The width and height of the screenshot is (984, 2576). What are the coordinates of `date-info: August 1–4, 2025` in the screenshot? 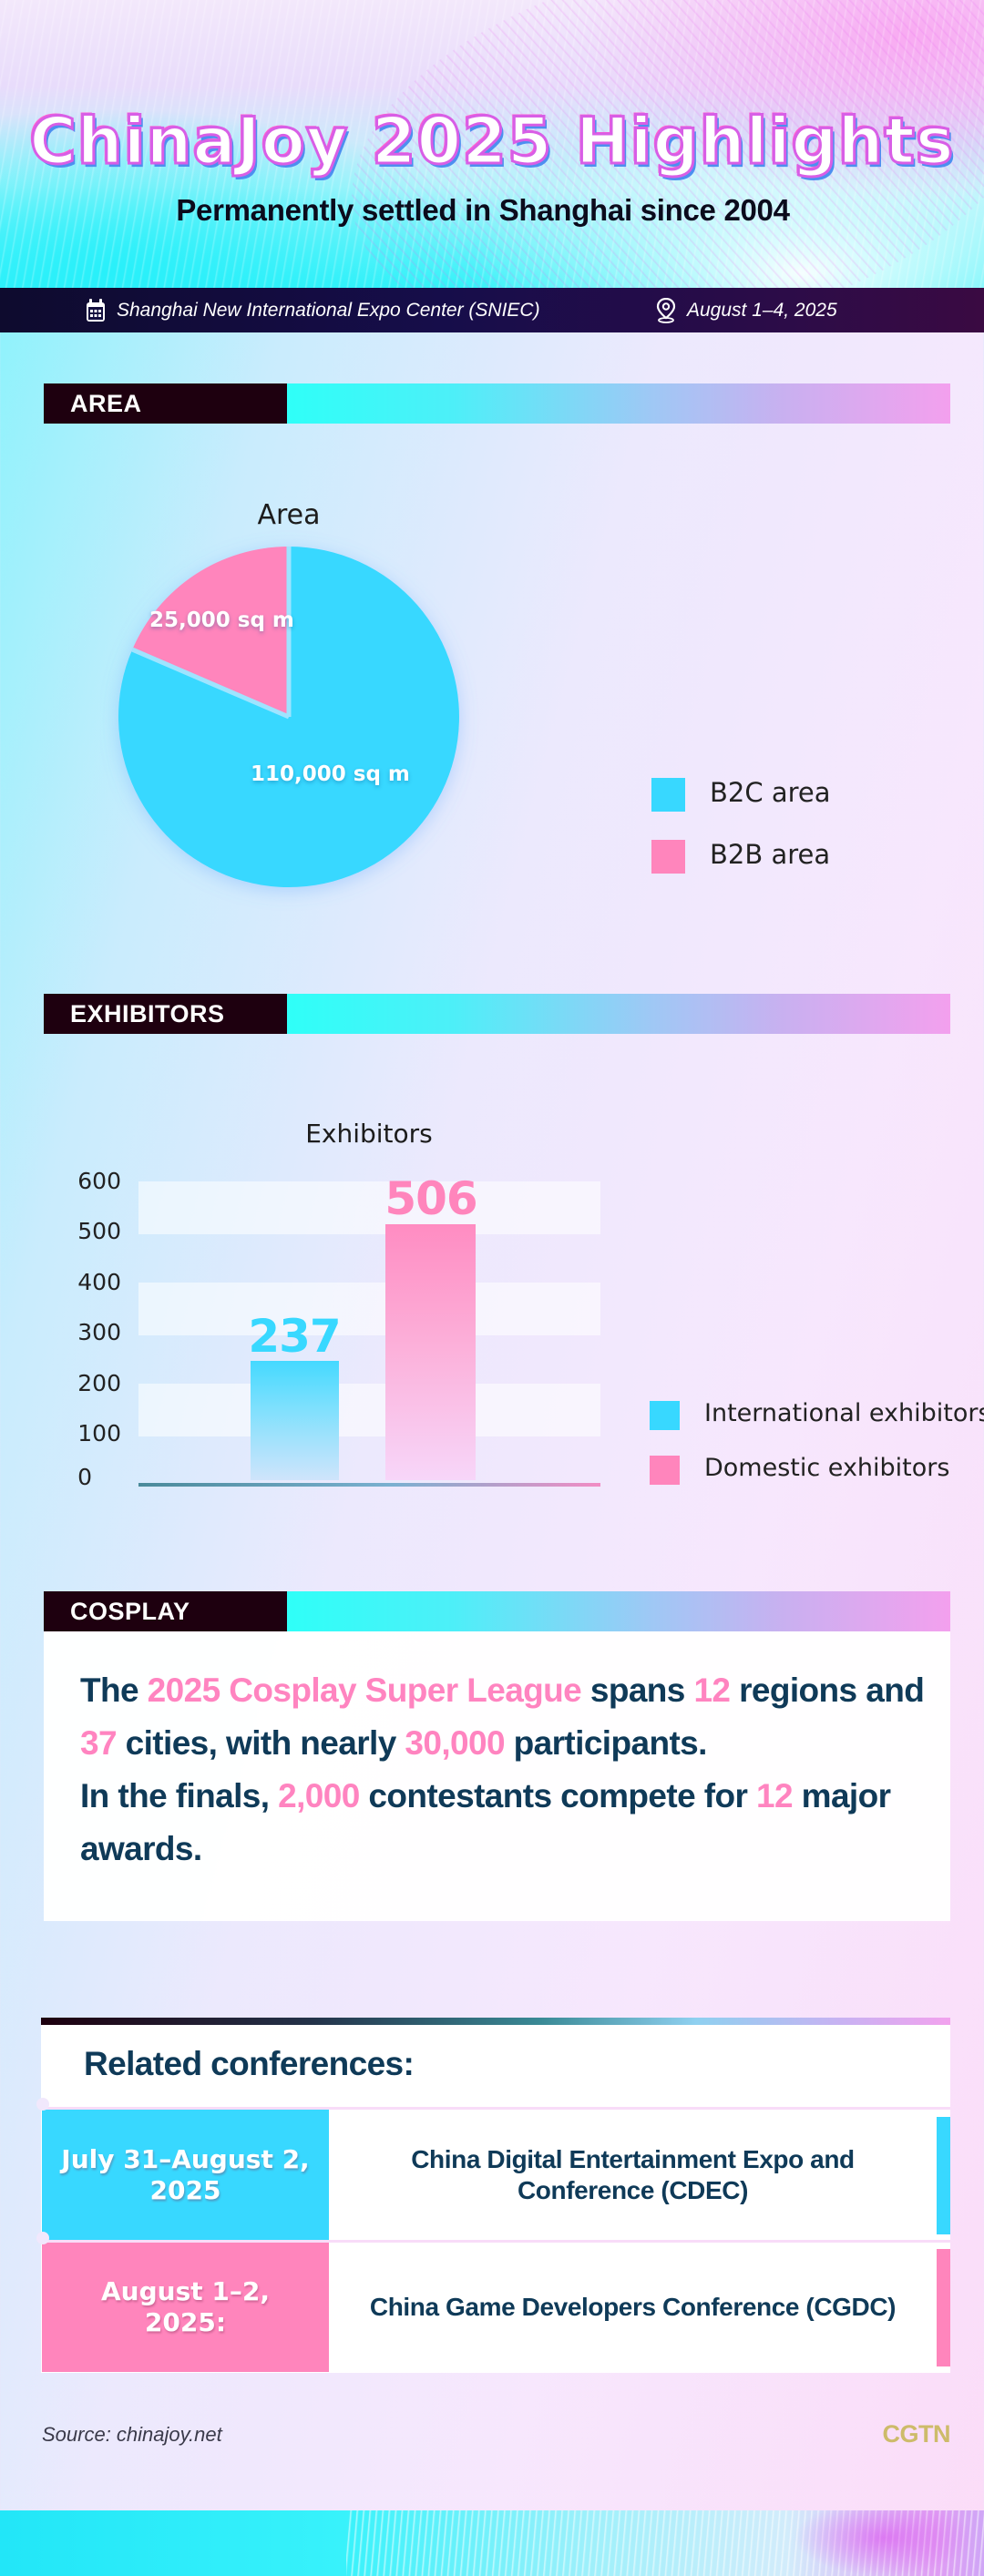 It's located at (746, 310).